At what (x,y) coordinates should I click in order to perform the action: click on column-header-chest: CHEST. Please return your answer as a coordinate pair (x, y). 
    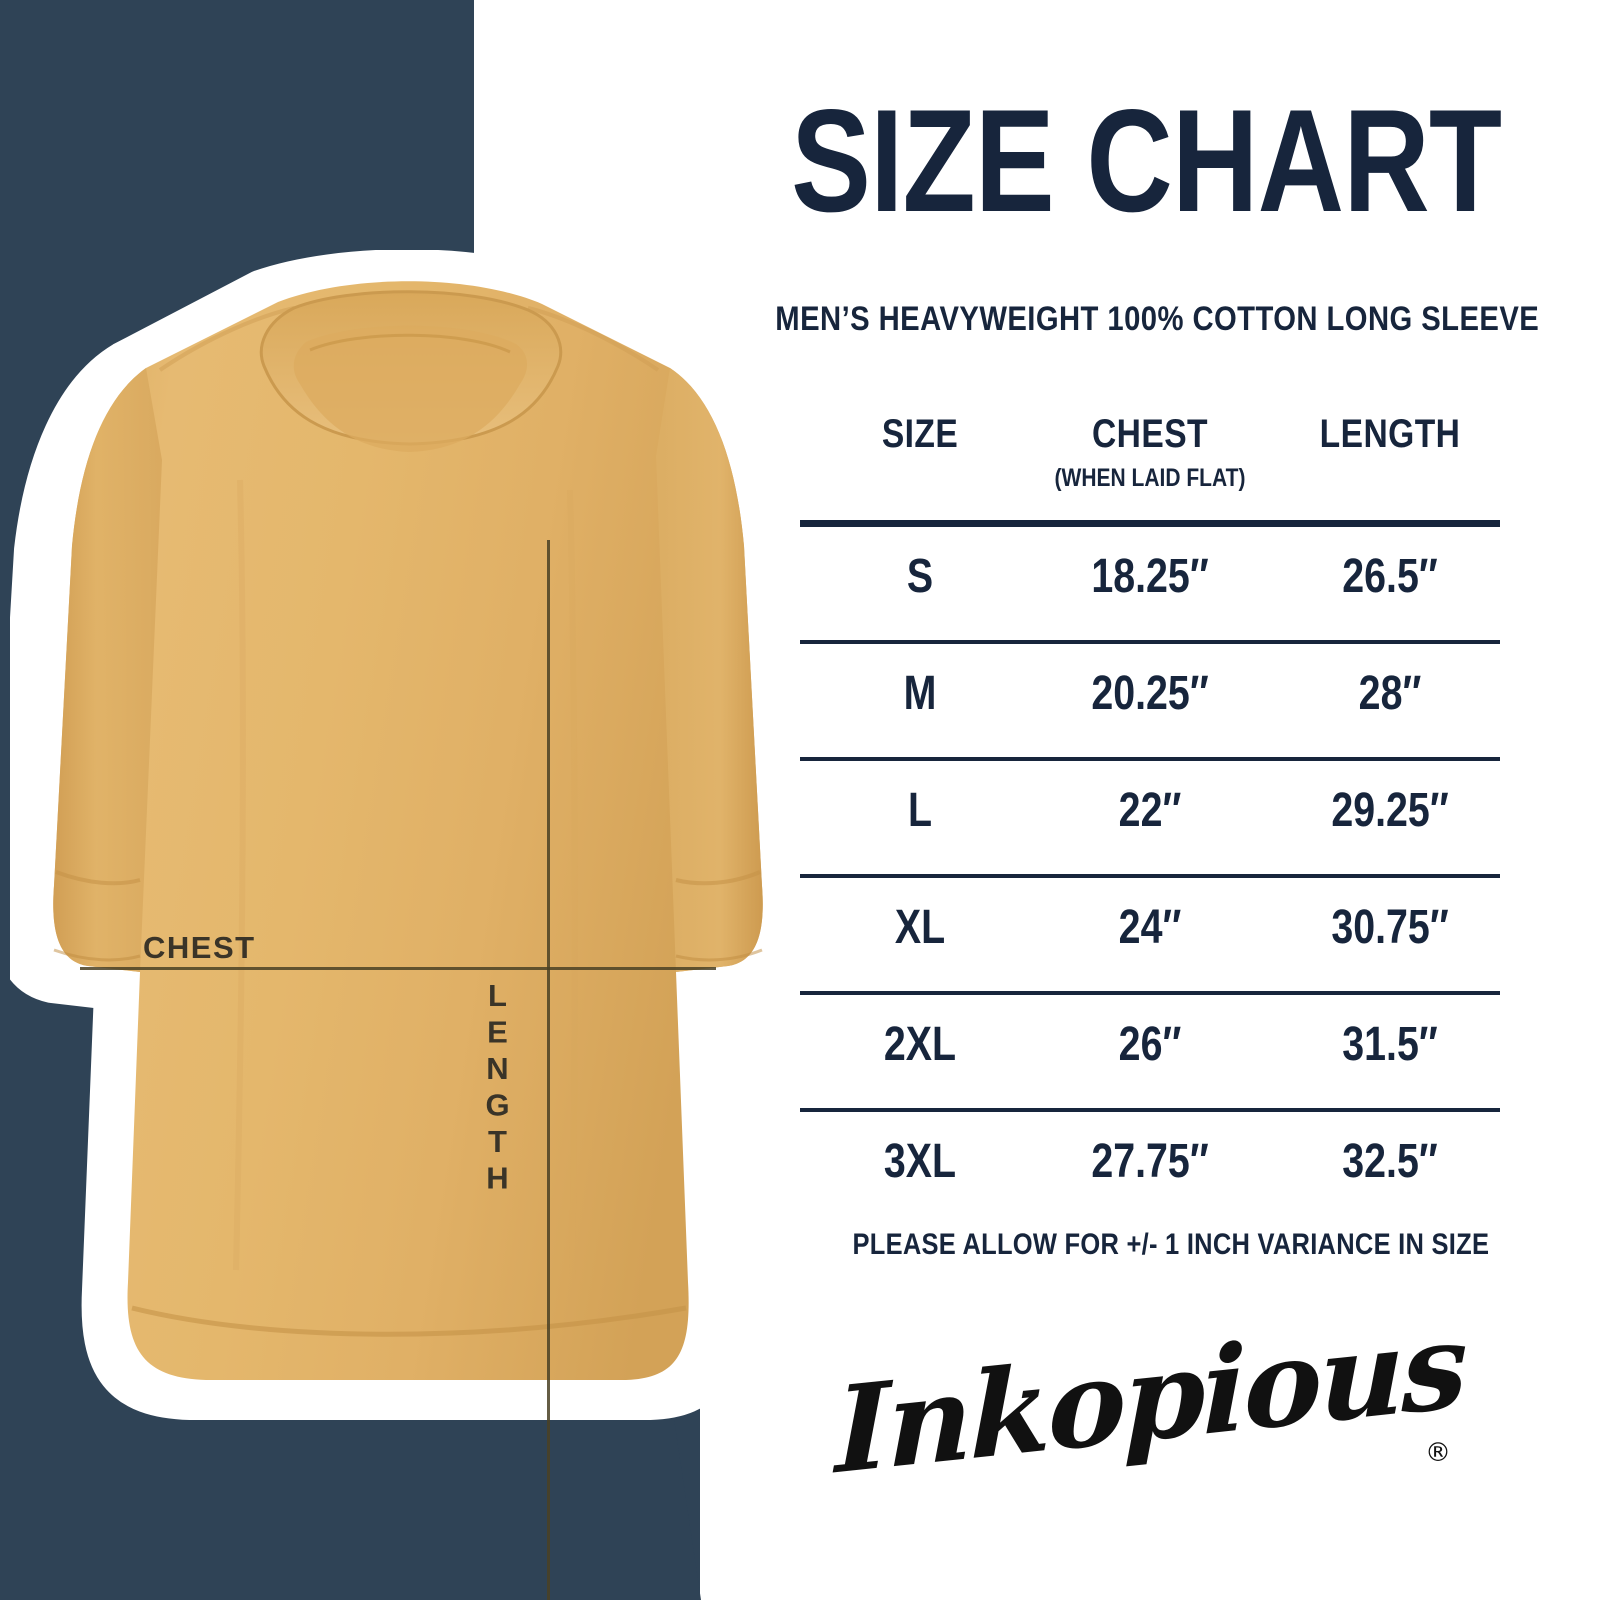
    Looking at the image, I should click on (1150, 434).